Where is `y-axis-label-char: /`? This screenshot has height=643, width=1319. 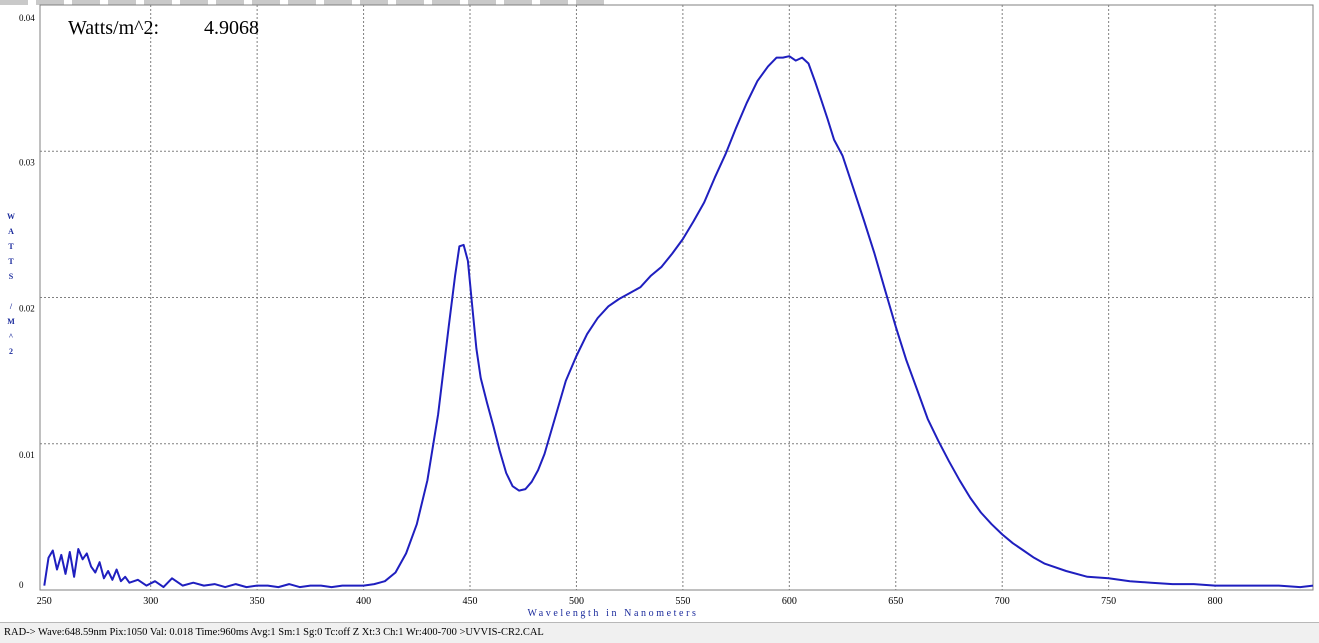 y-axis-label-char: / is located at coordinates (11, 306).